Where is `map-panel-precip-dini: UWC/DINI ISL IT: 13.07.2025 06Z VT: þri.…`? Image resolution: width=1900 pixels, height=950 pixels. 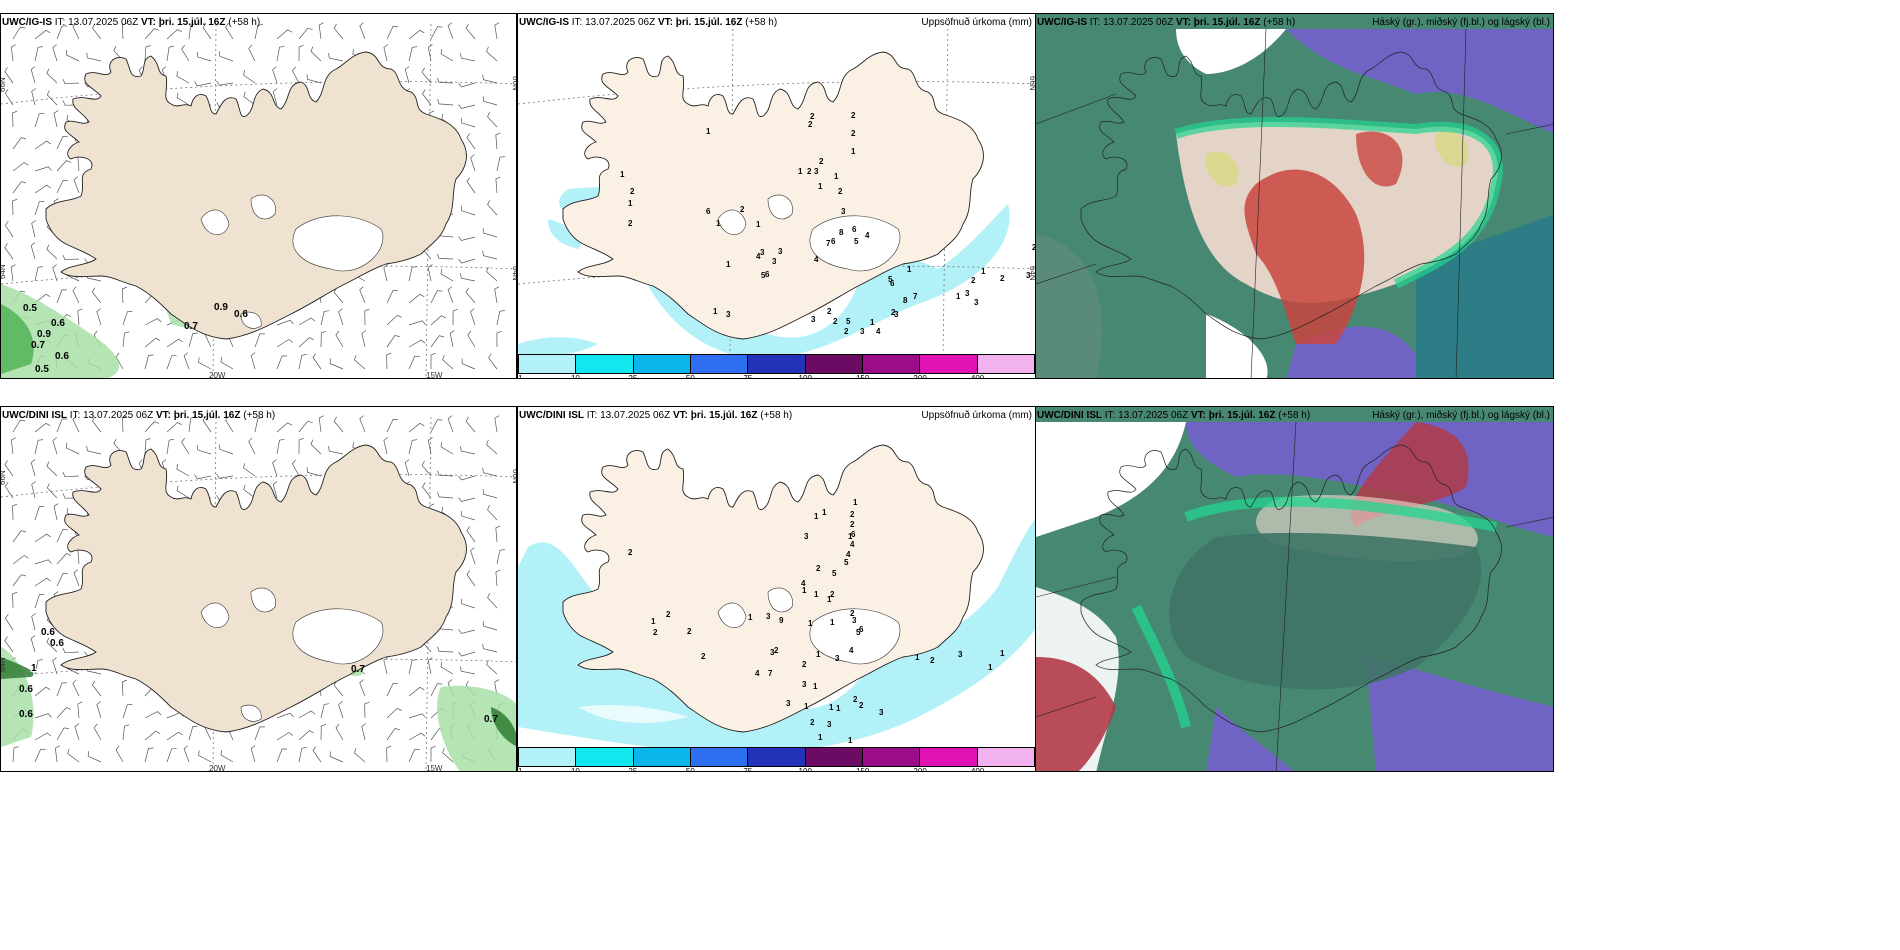
map-panel-precip-dini: UWC/DINI ISL IT: 13.07.2025 06Z VT: þri.… is located at coordinates (776, 589).